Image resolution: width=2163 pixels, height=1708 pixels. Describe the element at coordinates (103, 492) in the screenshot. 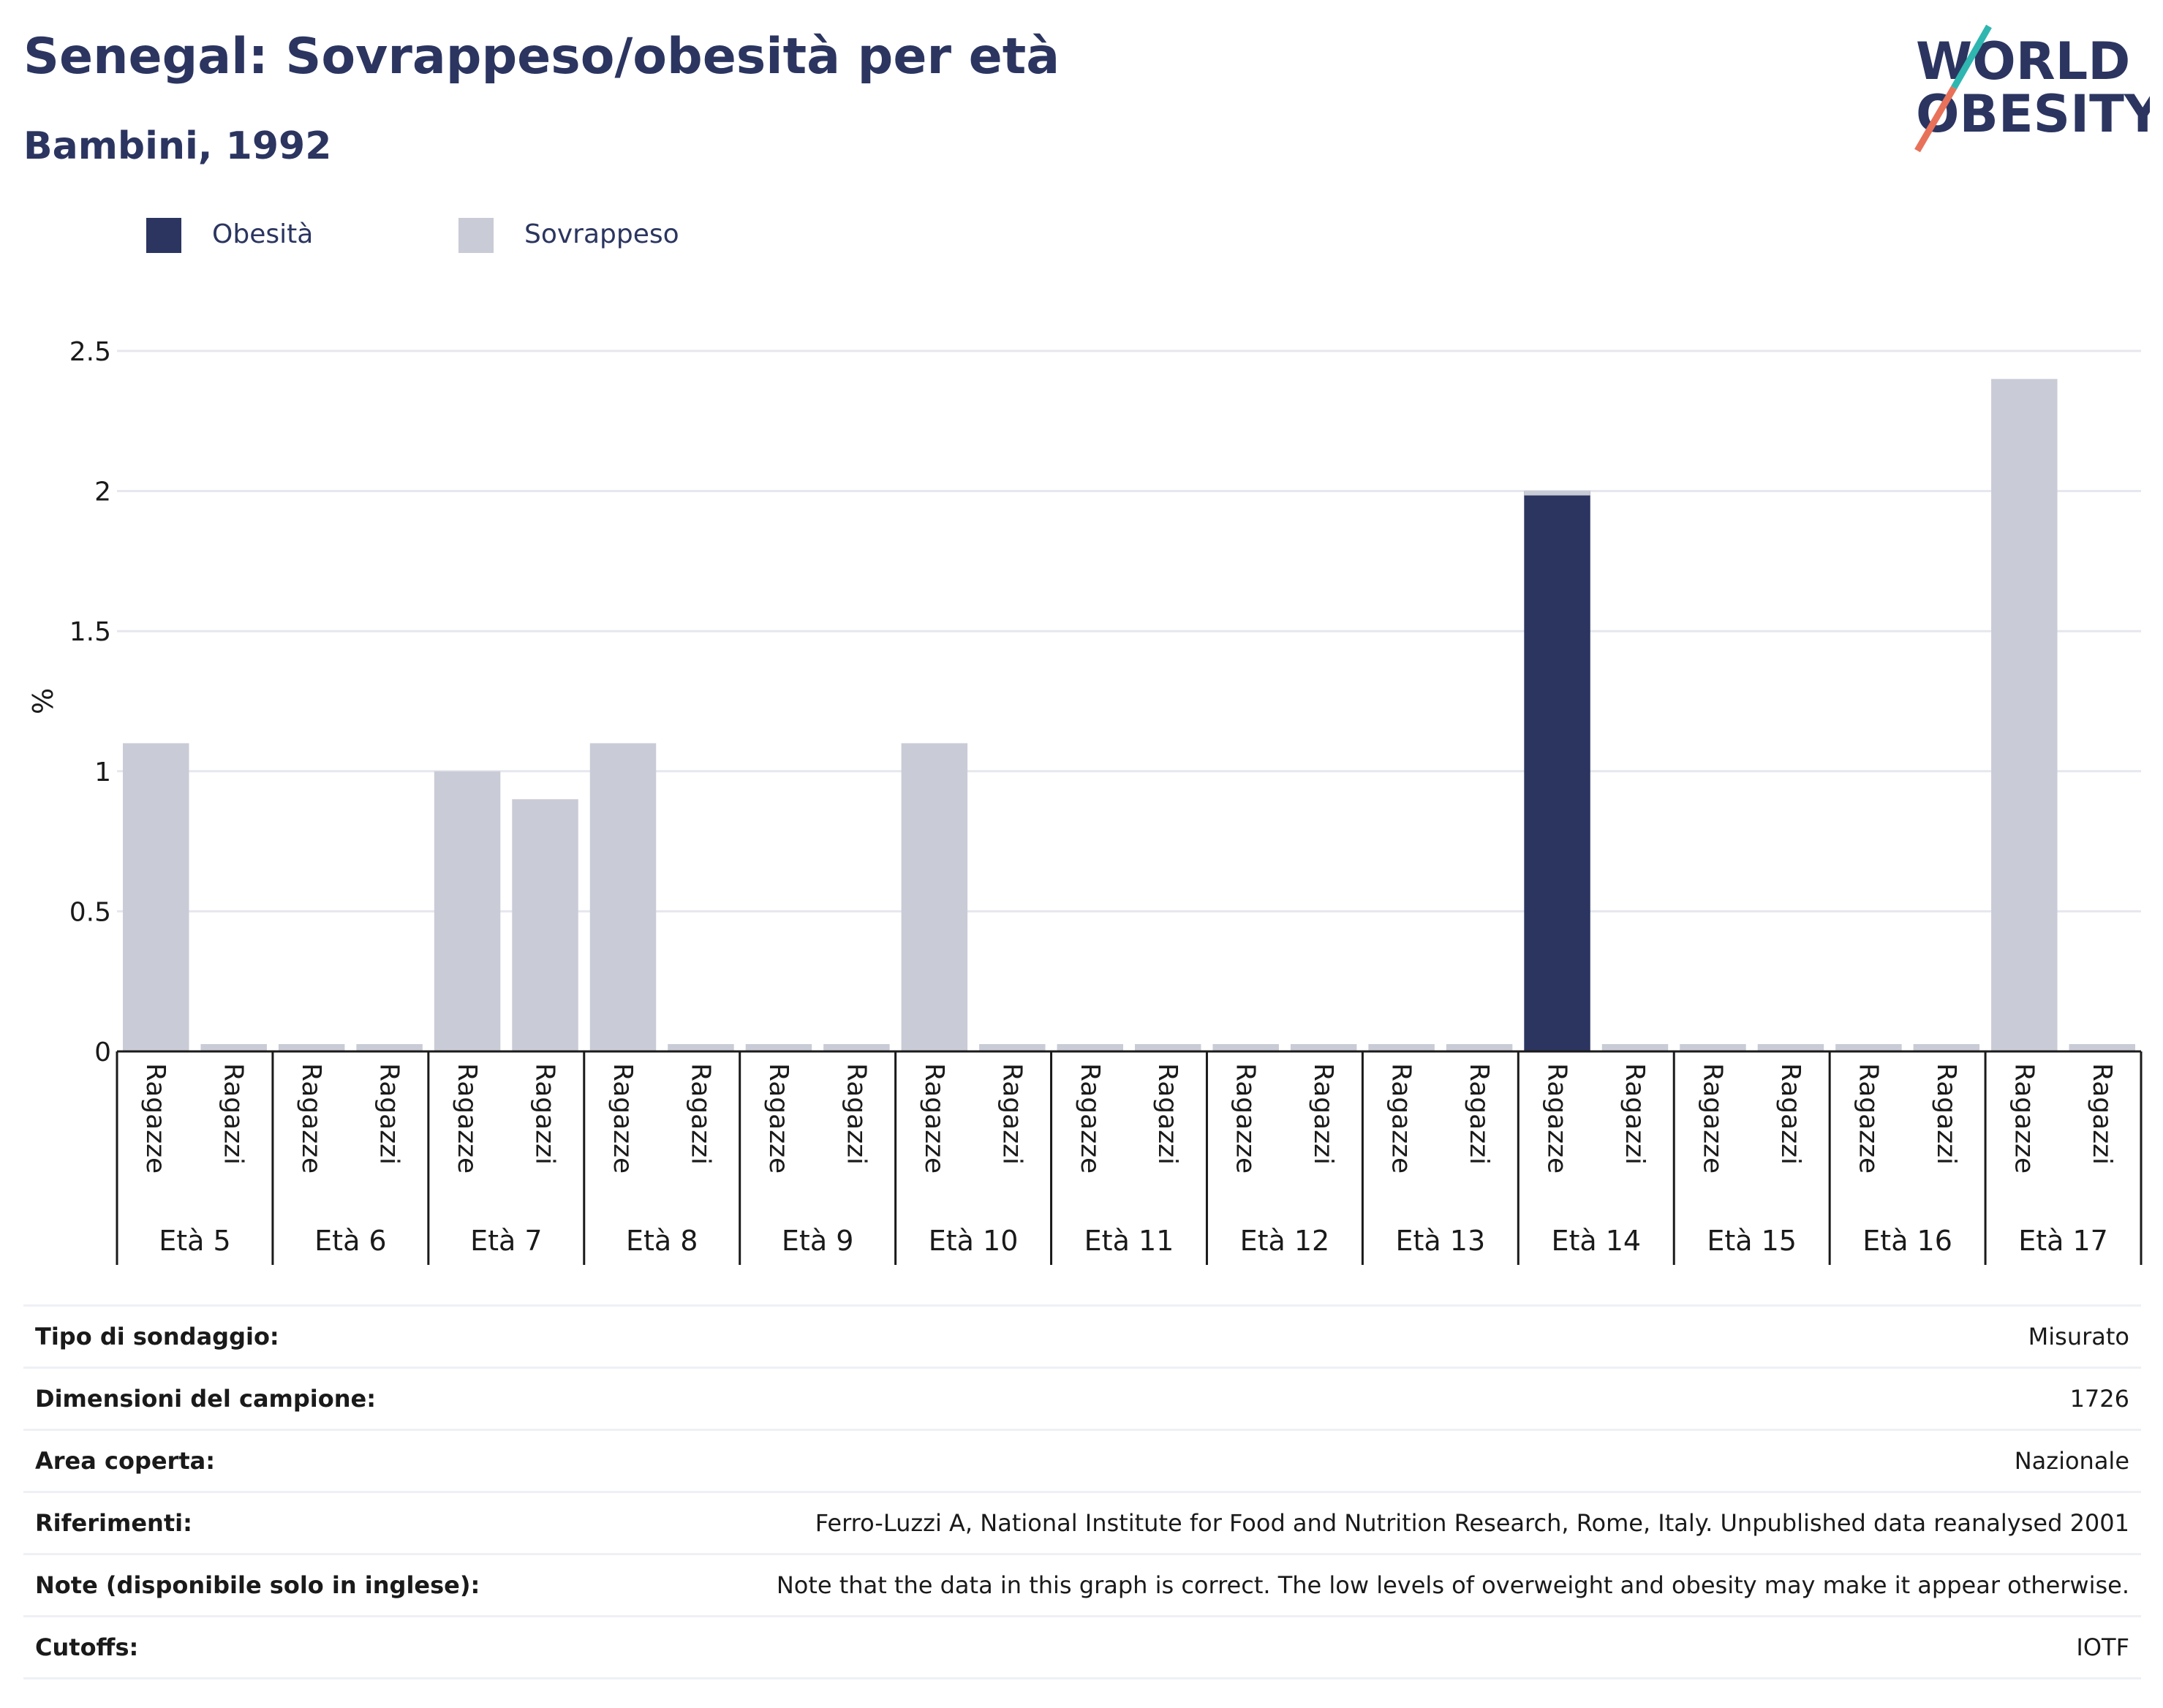

I see `y-tick-label: 2` at that location.